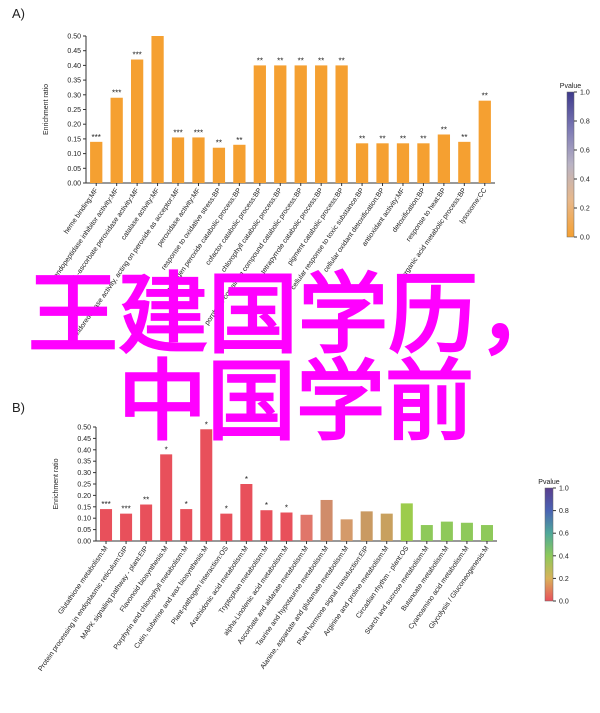 The width and height of the screenshot is (600, 713). What do you see at coordinates (171, 597) in the screenshot?
I see `x-tick-label: Cutin, suberine and wax biosynthesis:M` at bounding box center [171, 597].